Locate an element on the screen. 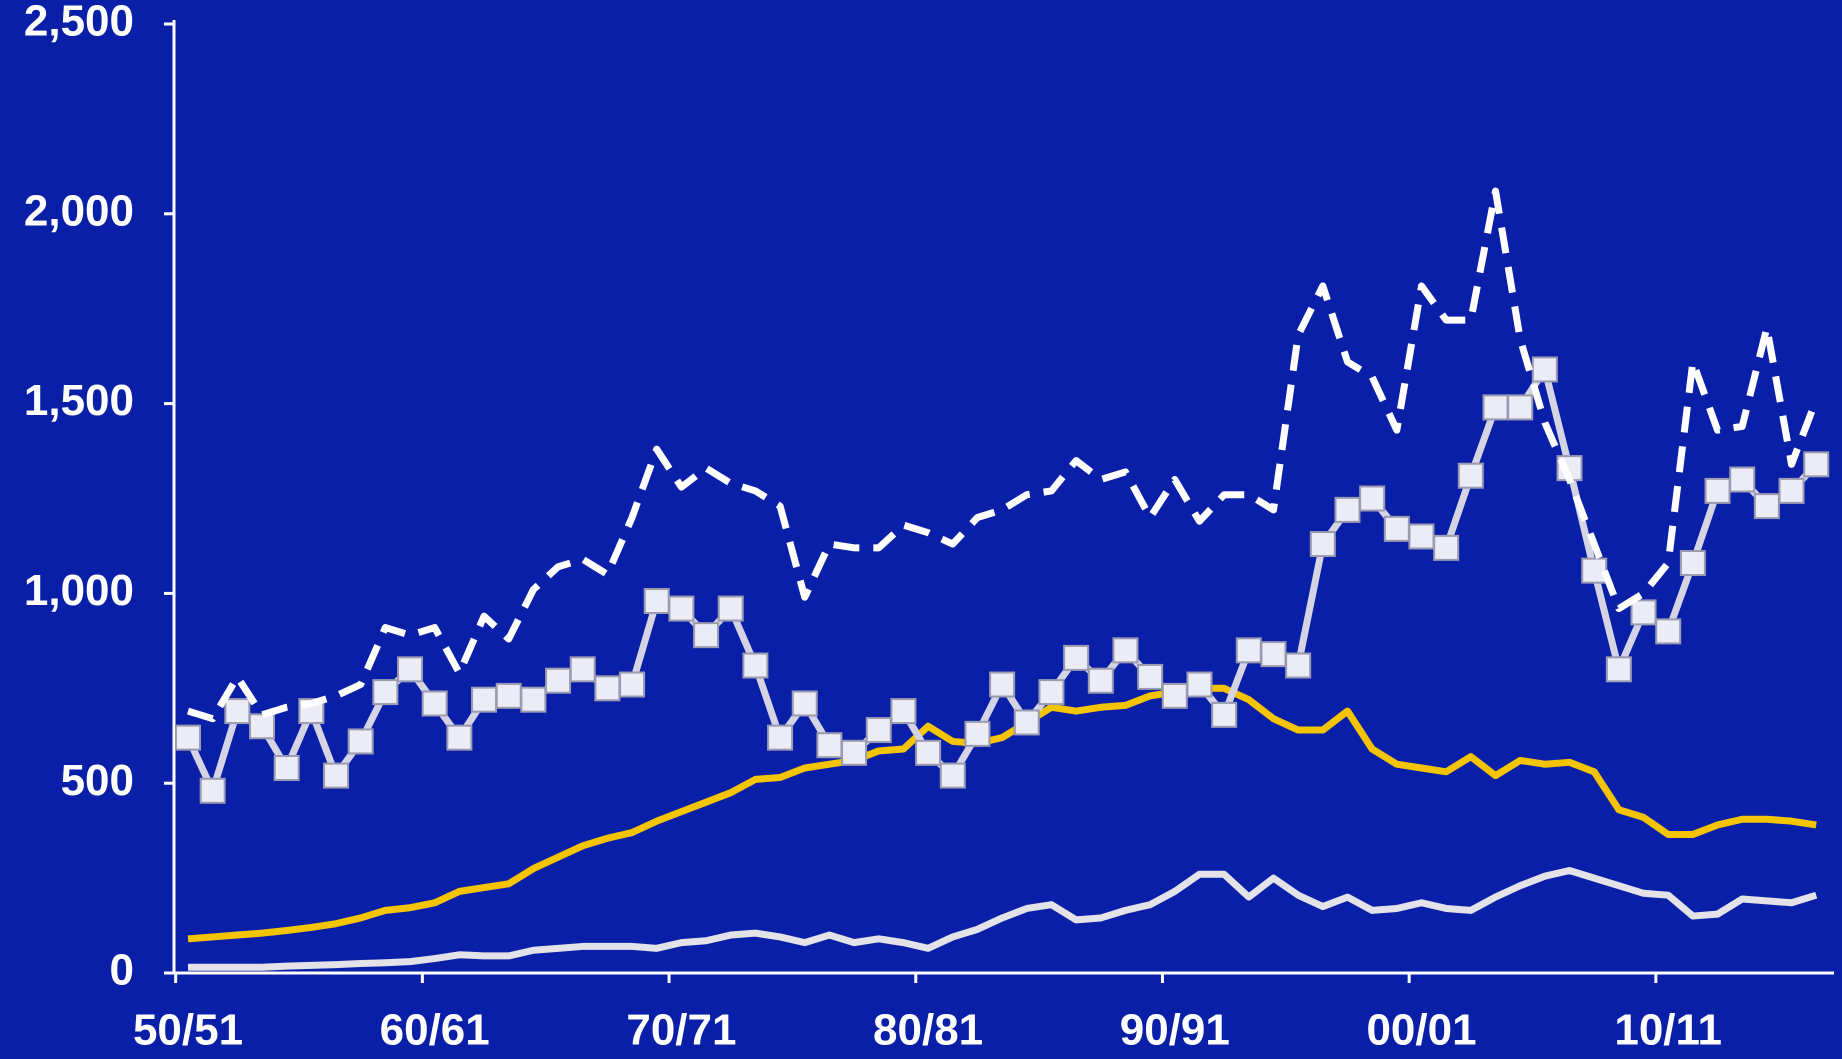 This screenshot has width=1842, height=1059. y-tick-label: 0 is located at coordinates (122, 970).